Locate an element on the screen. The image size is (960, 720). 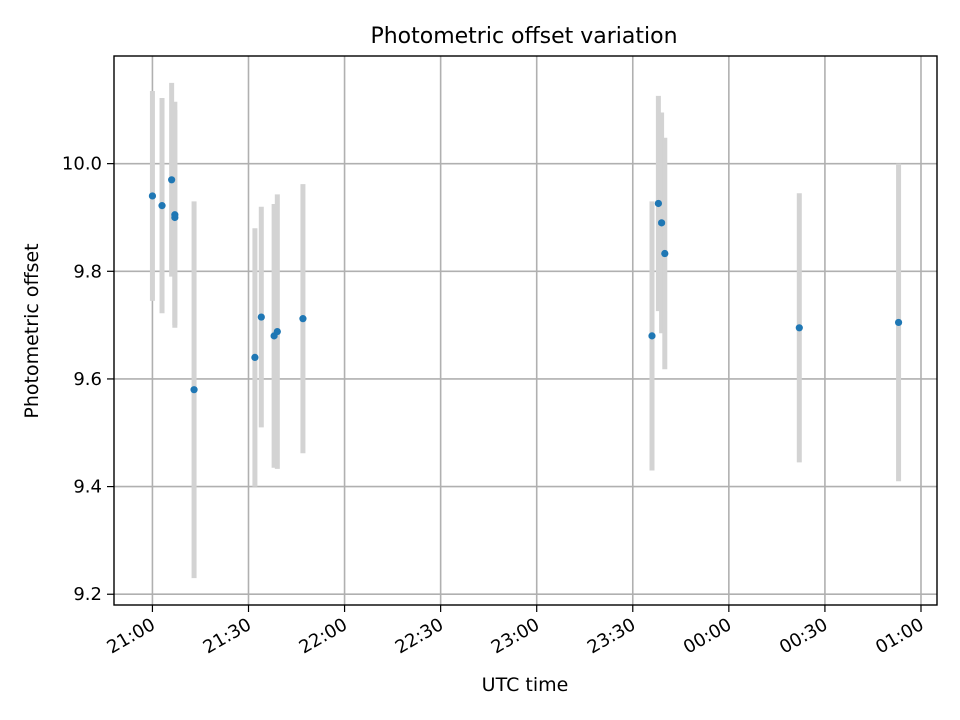
chart-title: Photometric offset variation is located at coordinates (523, 36).